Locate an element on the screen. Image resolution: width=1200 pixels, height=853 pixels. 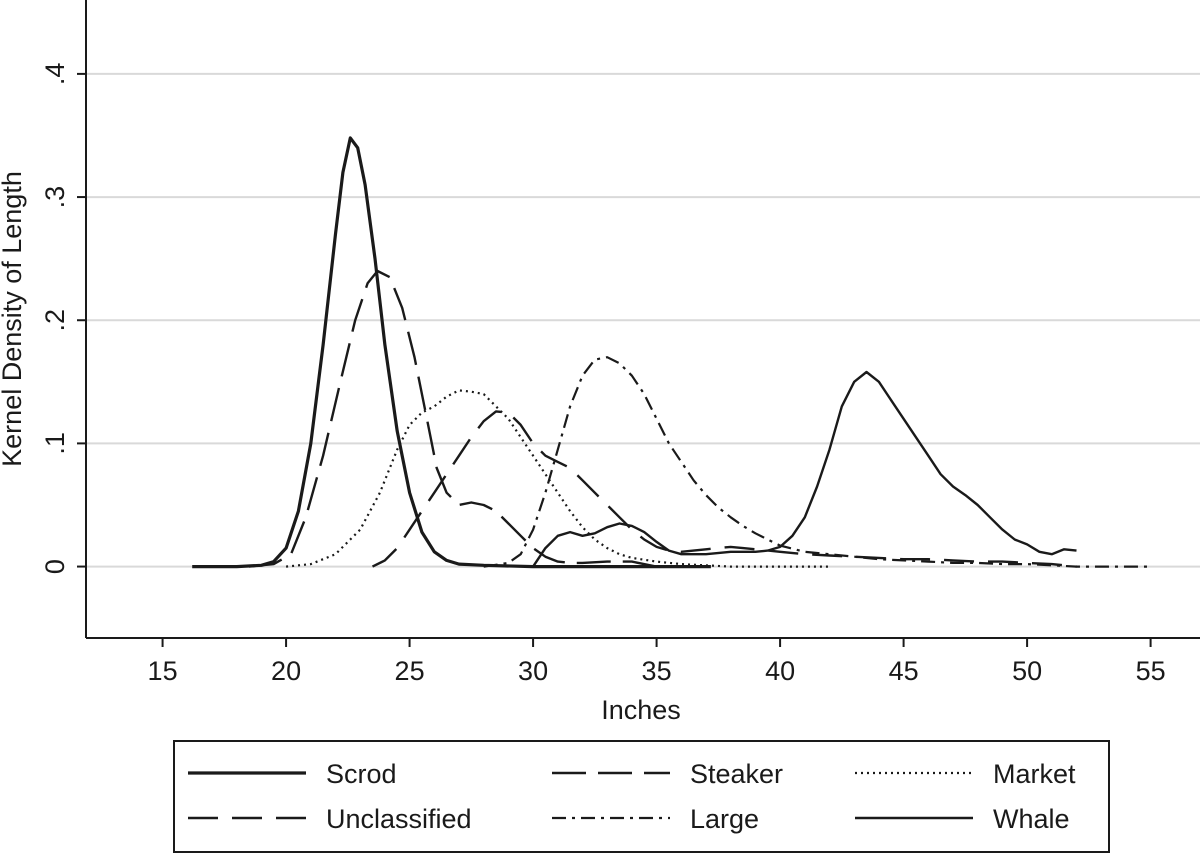
x-tick-label: 30 is located at coordinates (533, 671).